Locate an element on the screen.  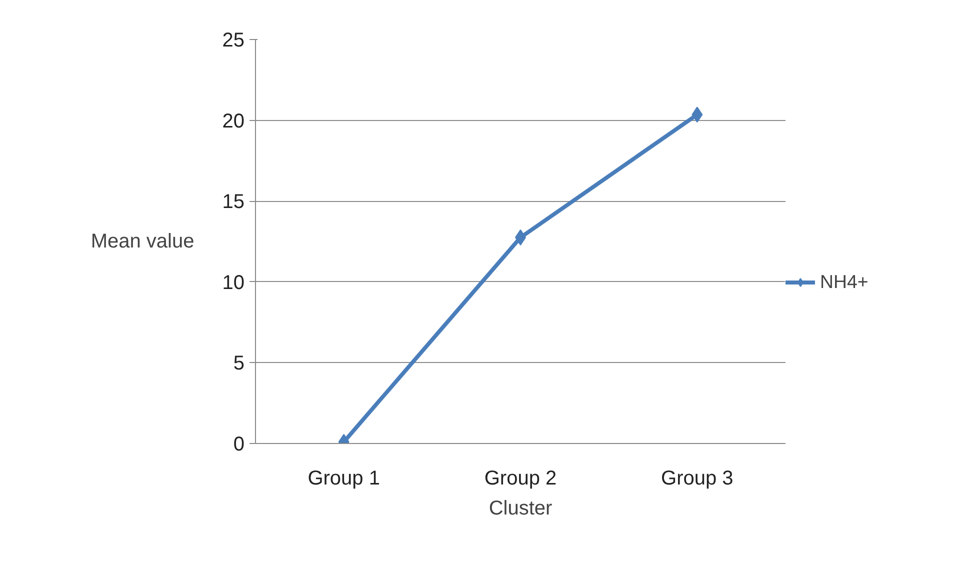
x-tick-label: Group 3 is located at coordinates (697, 479).